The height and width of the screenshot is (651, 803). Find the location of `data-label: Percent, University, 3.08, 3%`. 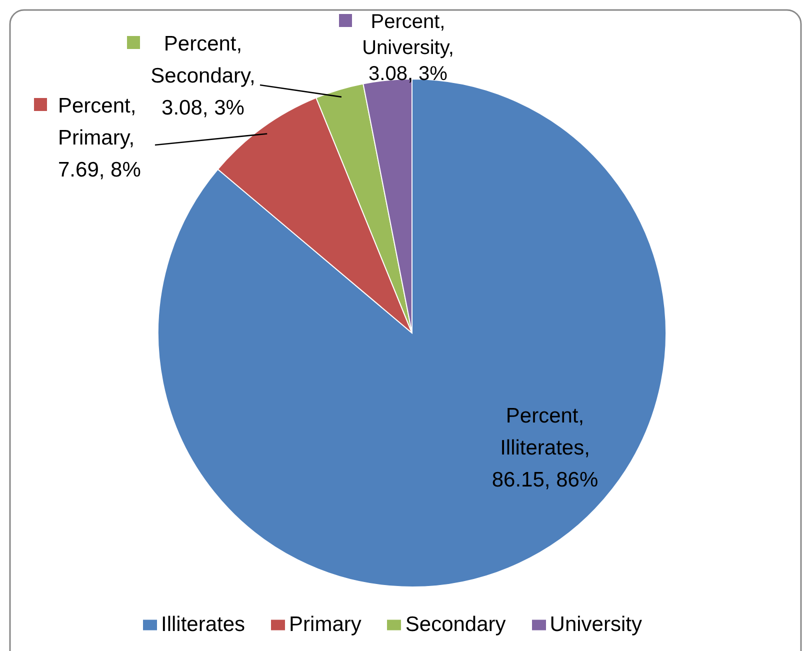

data-label: Percent, University, 3.08, 3% is located at coordinates (408, 48).